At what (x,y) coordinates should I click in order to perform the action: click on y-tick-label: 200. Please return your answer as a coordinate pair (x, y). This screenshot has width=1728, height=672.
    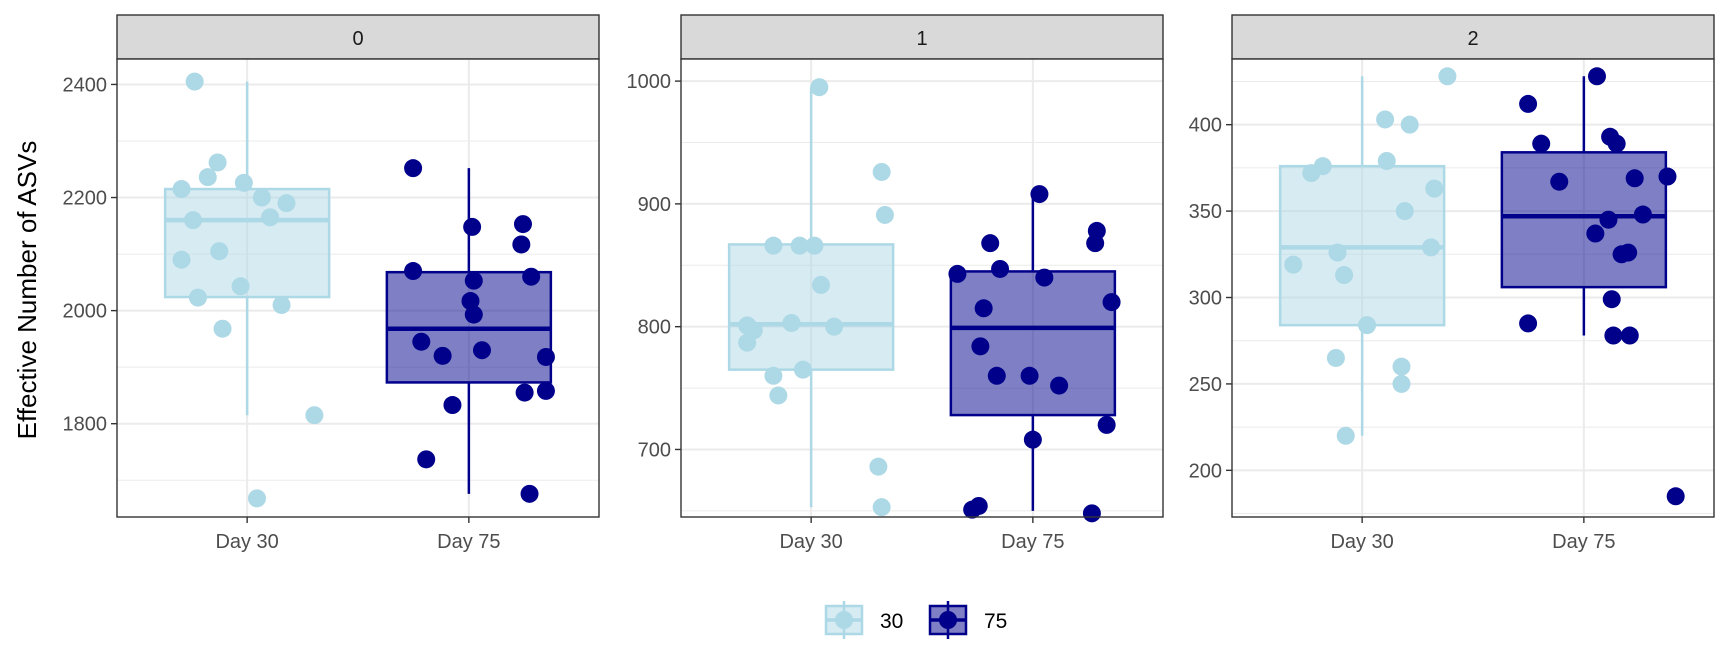
    Looking at the image, I should click on (1205, 471).